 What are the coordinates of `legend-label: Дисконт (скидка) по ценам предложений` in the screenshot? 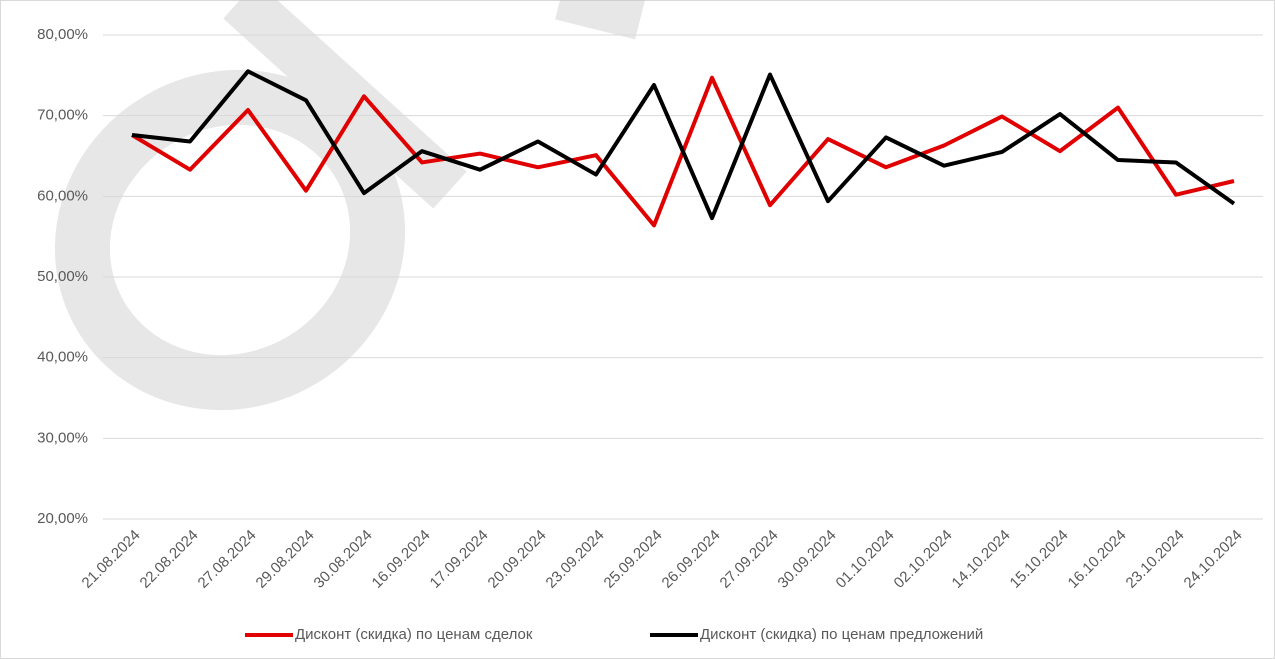 It's located at (841, 634).